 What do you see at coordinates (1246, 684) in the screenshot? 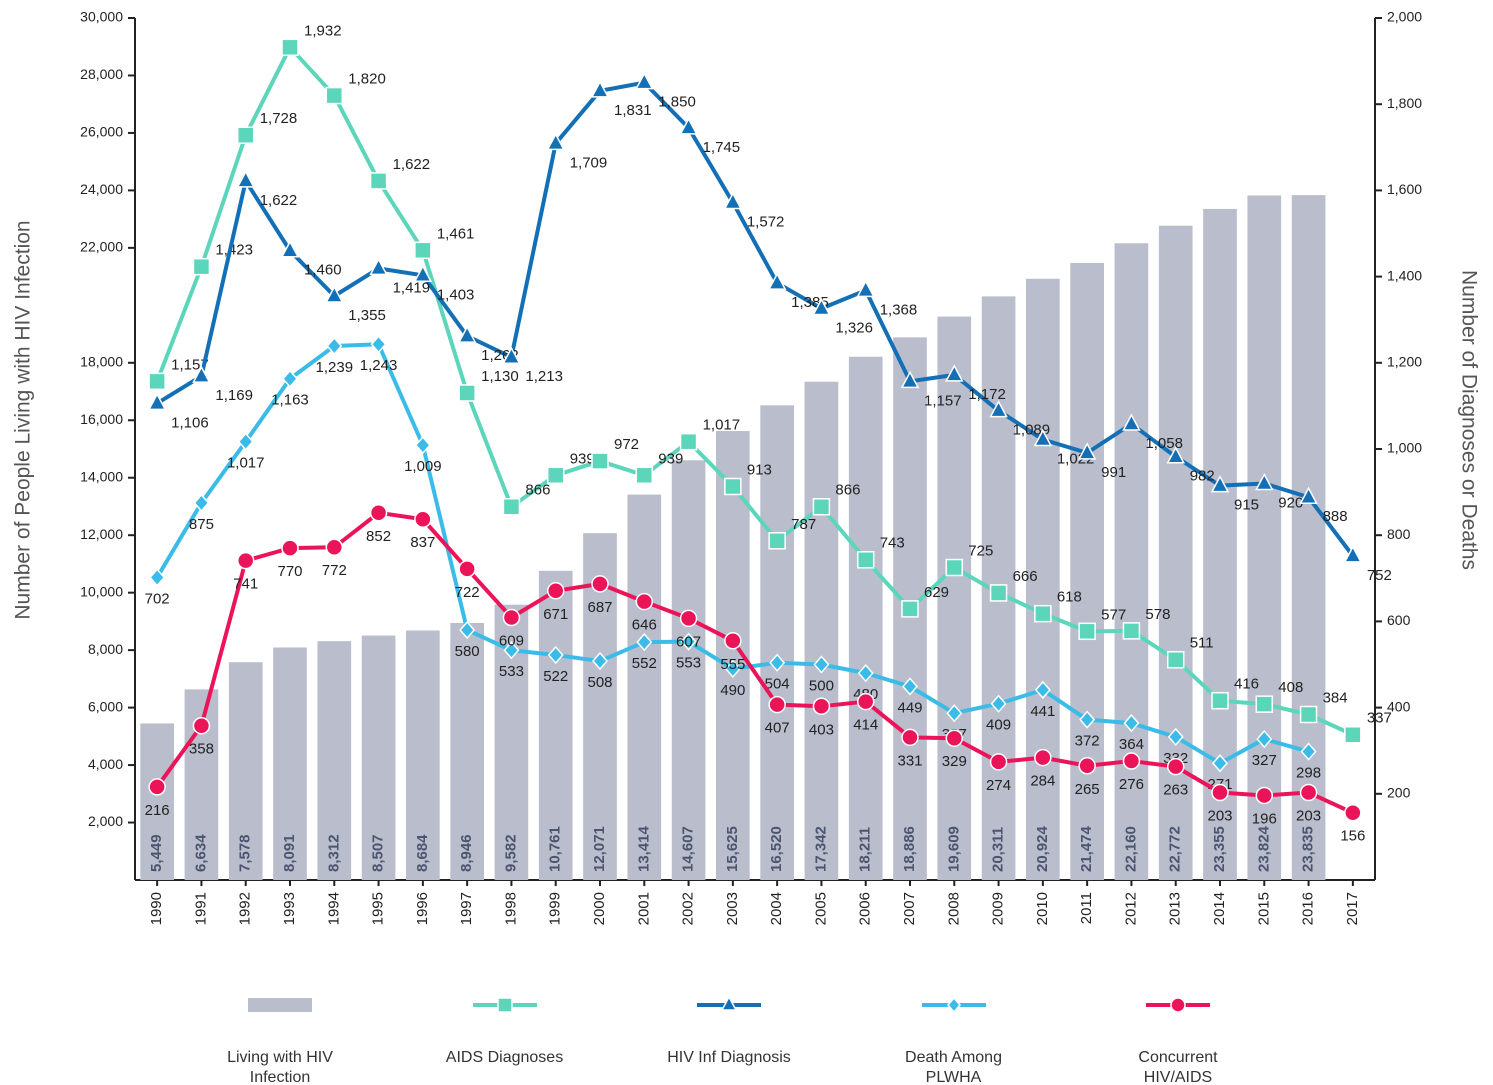
I see `data-label: 416` at bounding box center [1246, 684].